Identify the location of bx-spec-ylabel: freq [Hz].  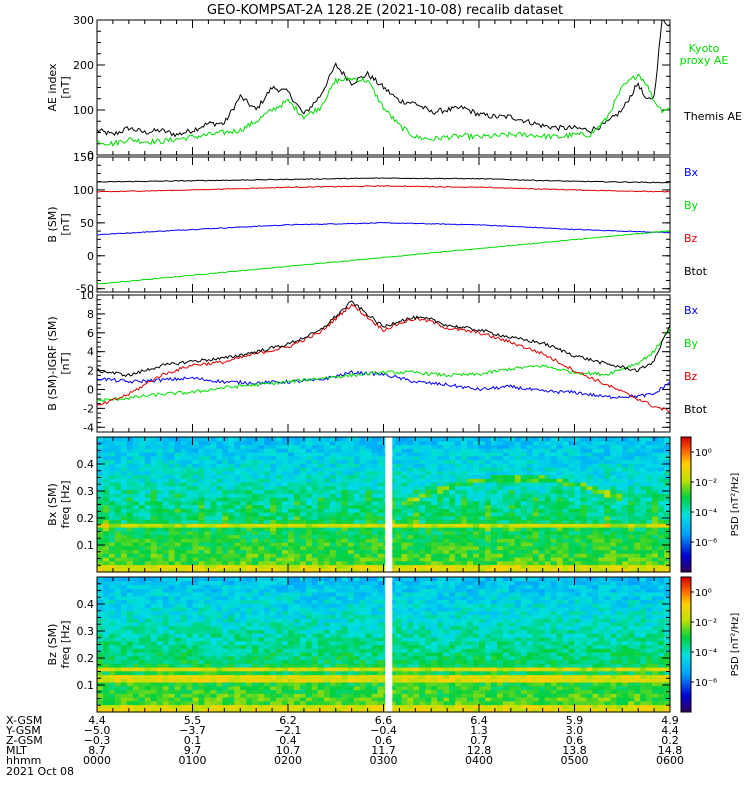
(65, 504).